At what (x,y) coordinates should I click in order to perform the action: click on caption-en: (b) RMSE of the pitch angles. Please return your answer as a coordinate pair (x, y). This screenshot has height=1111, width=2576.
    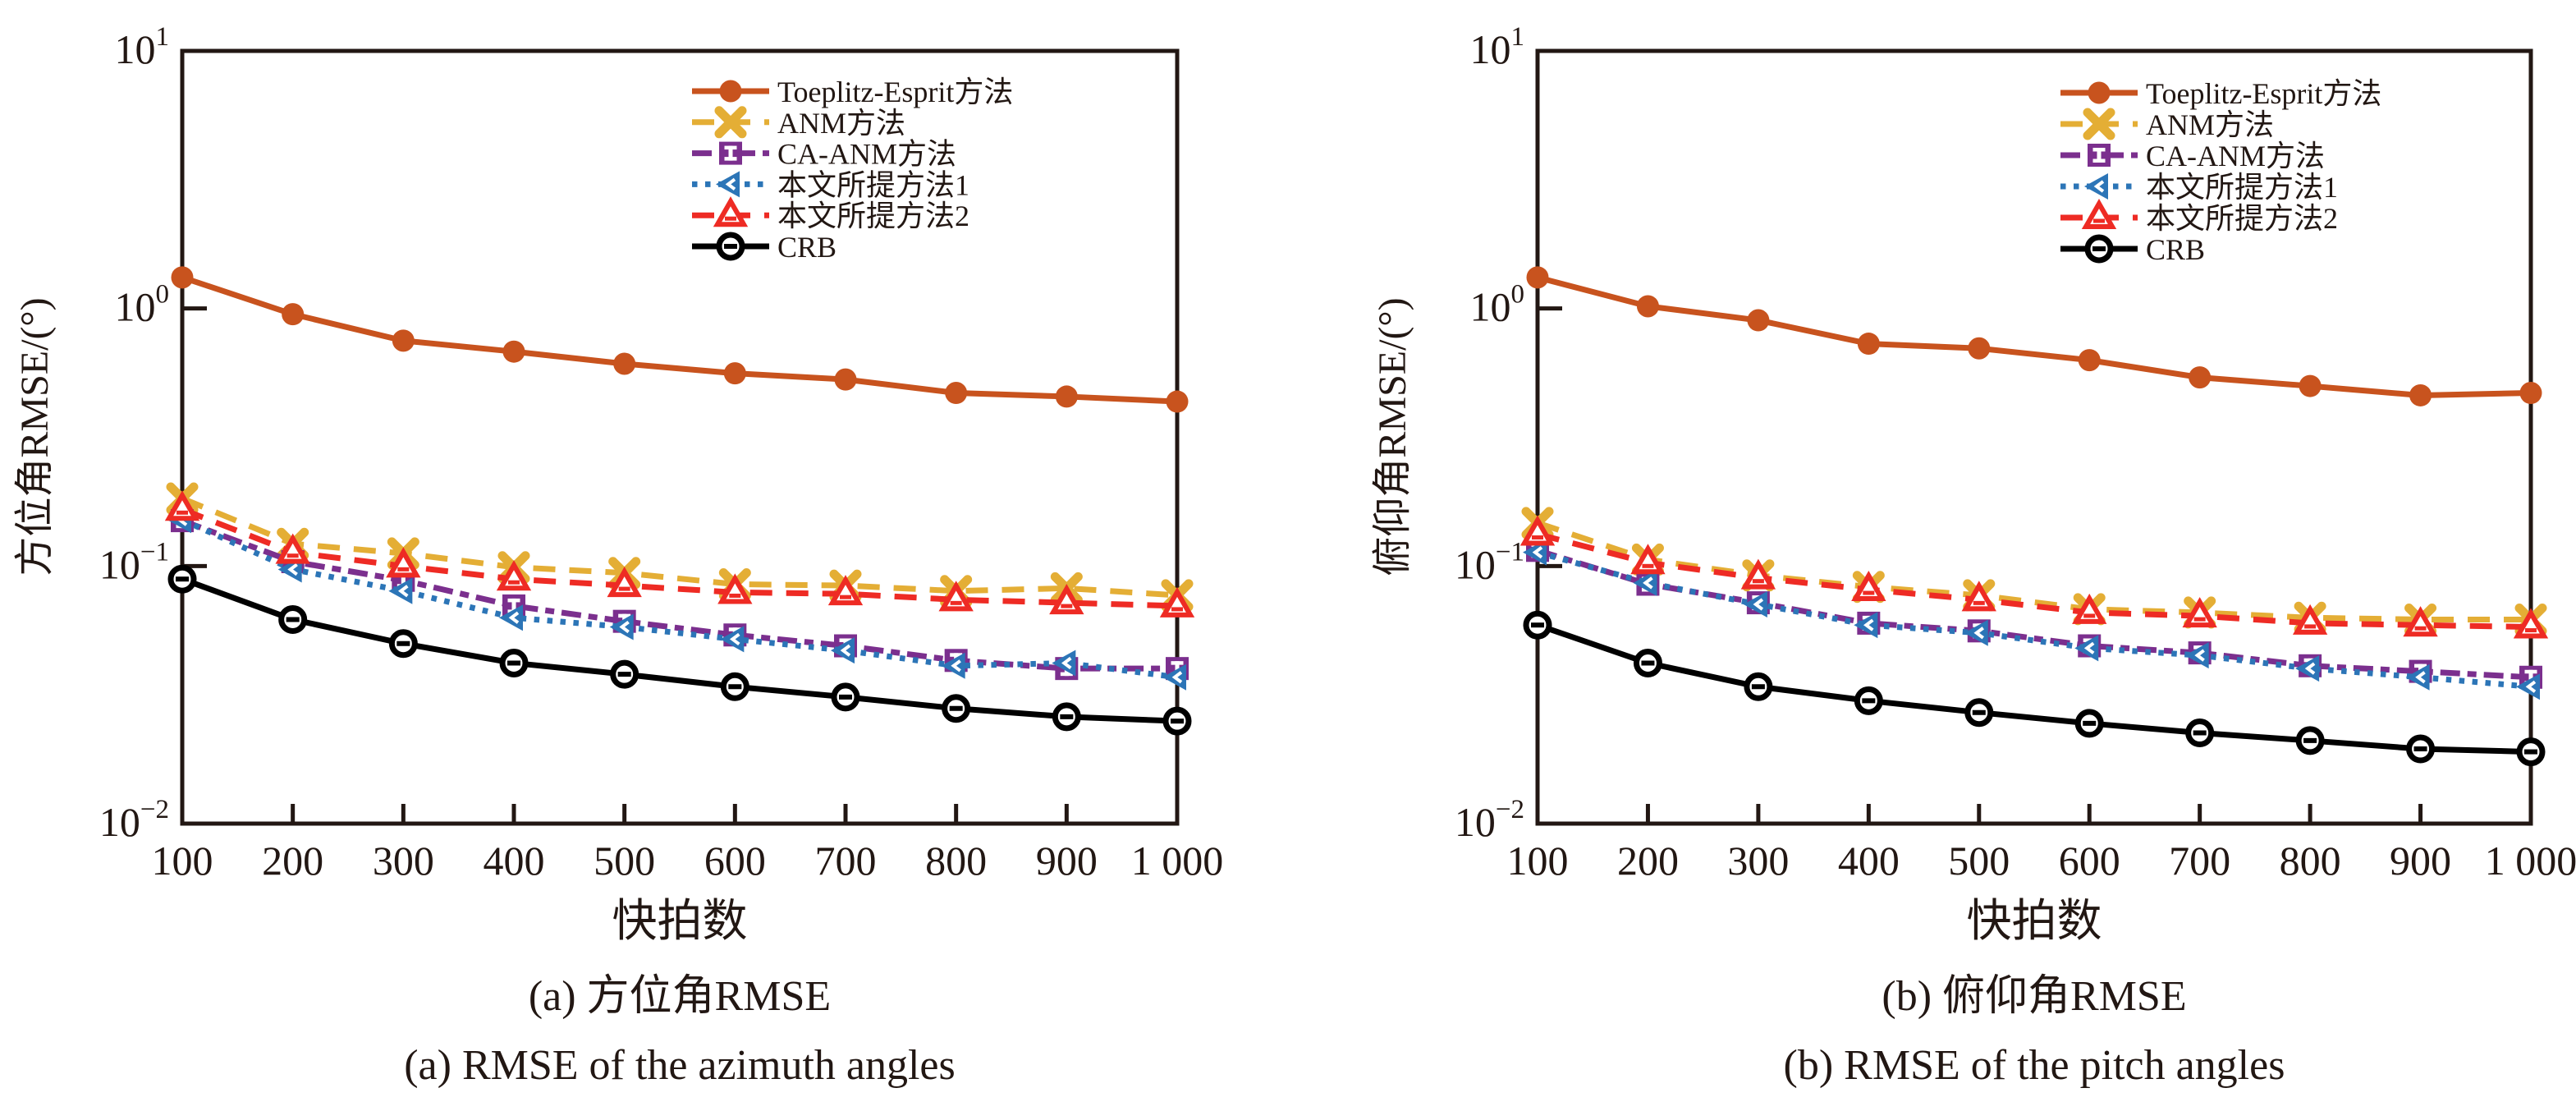
    Looking at the image, I should click on (2035, 1065).